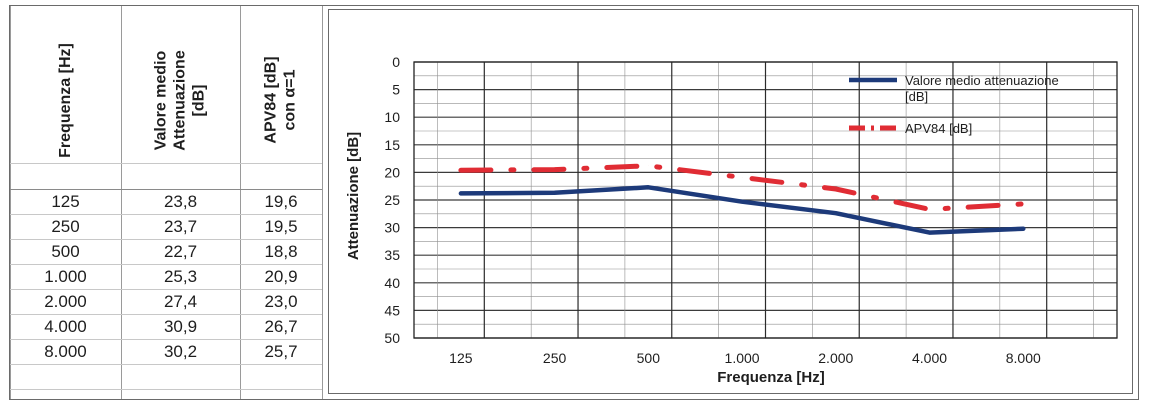 This screenshot has height=411, width=1152. I want to click on y-tick-label: 35, so click(392, 255).